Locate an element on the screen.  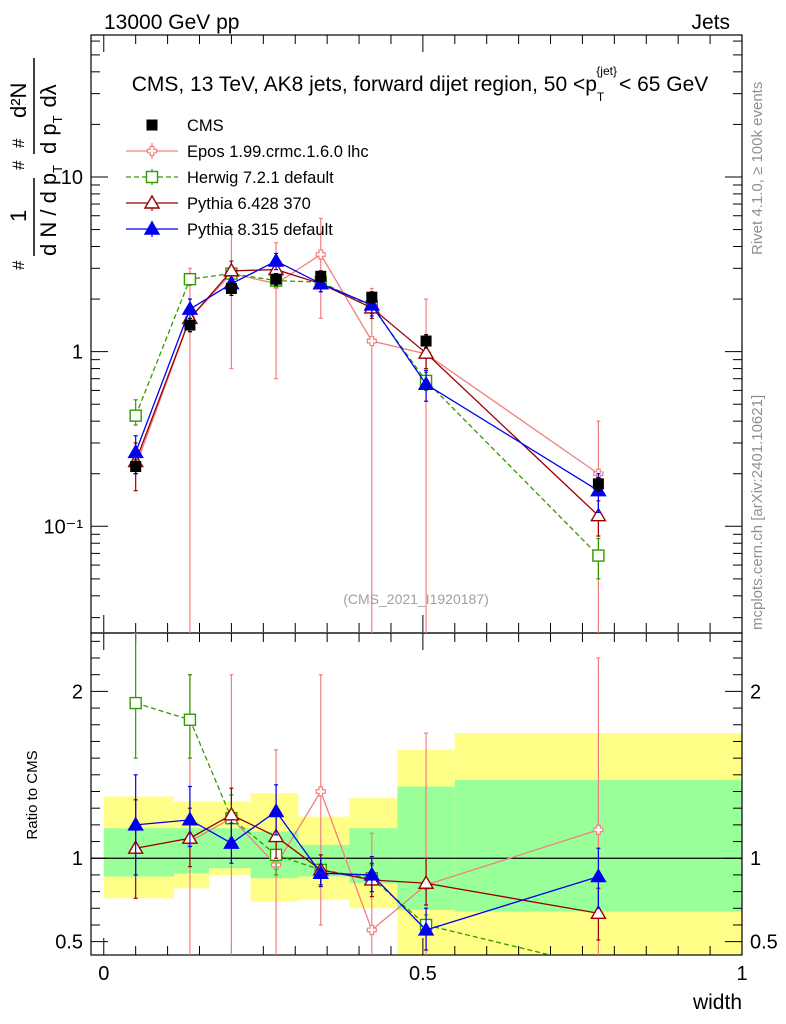
analysis-id-watermark: (CMS_2021_I1920187) is located at coordinates (416, 599).